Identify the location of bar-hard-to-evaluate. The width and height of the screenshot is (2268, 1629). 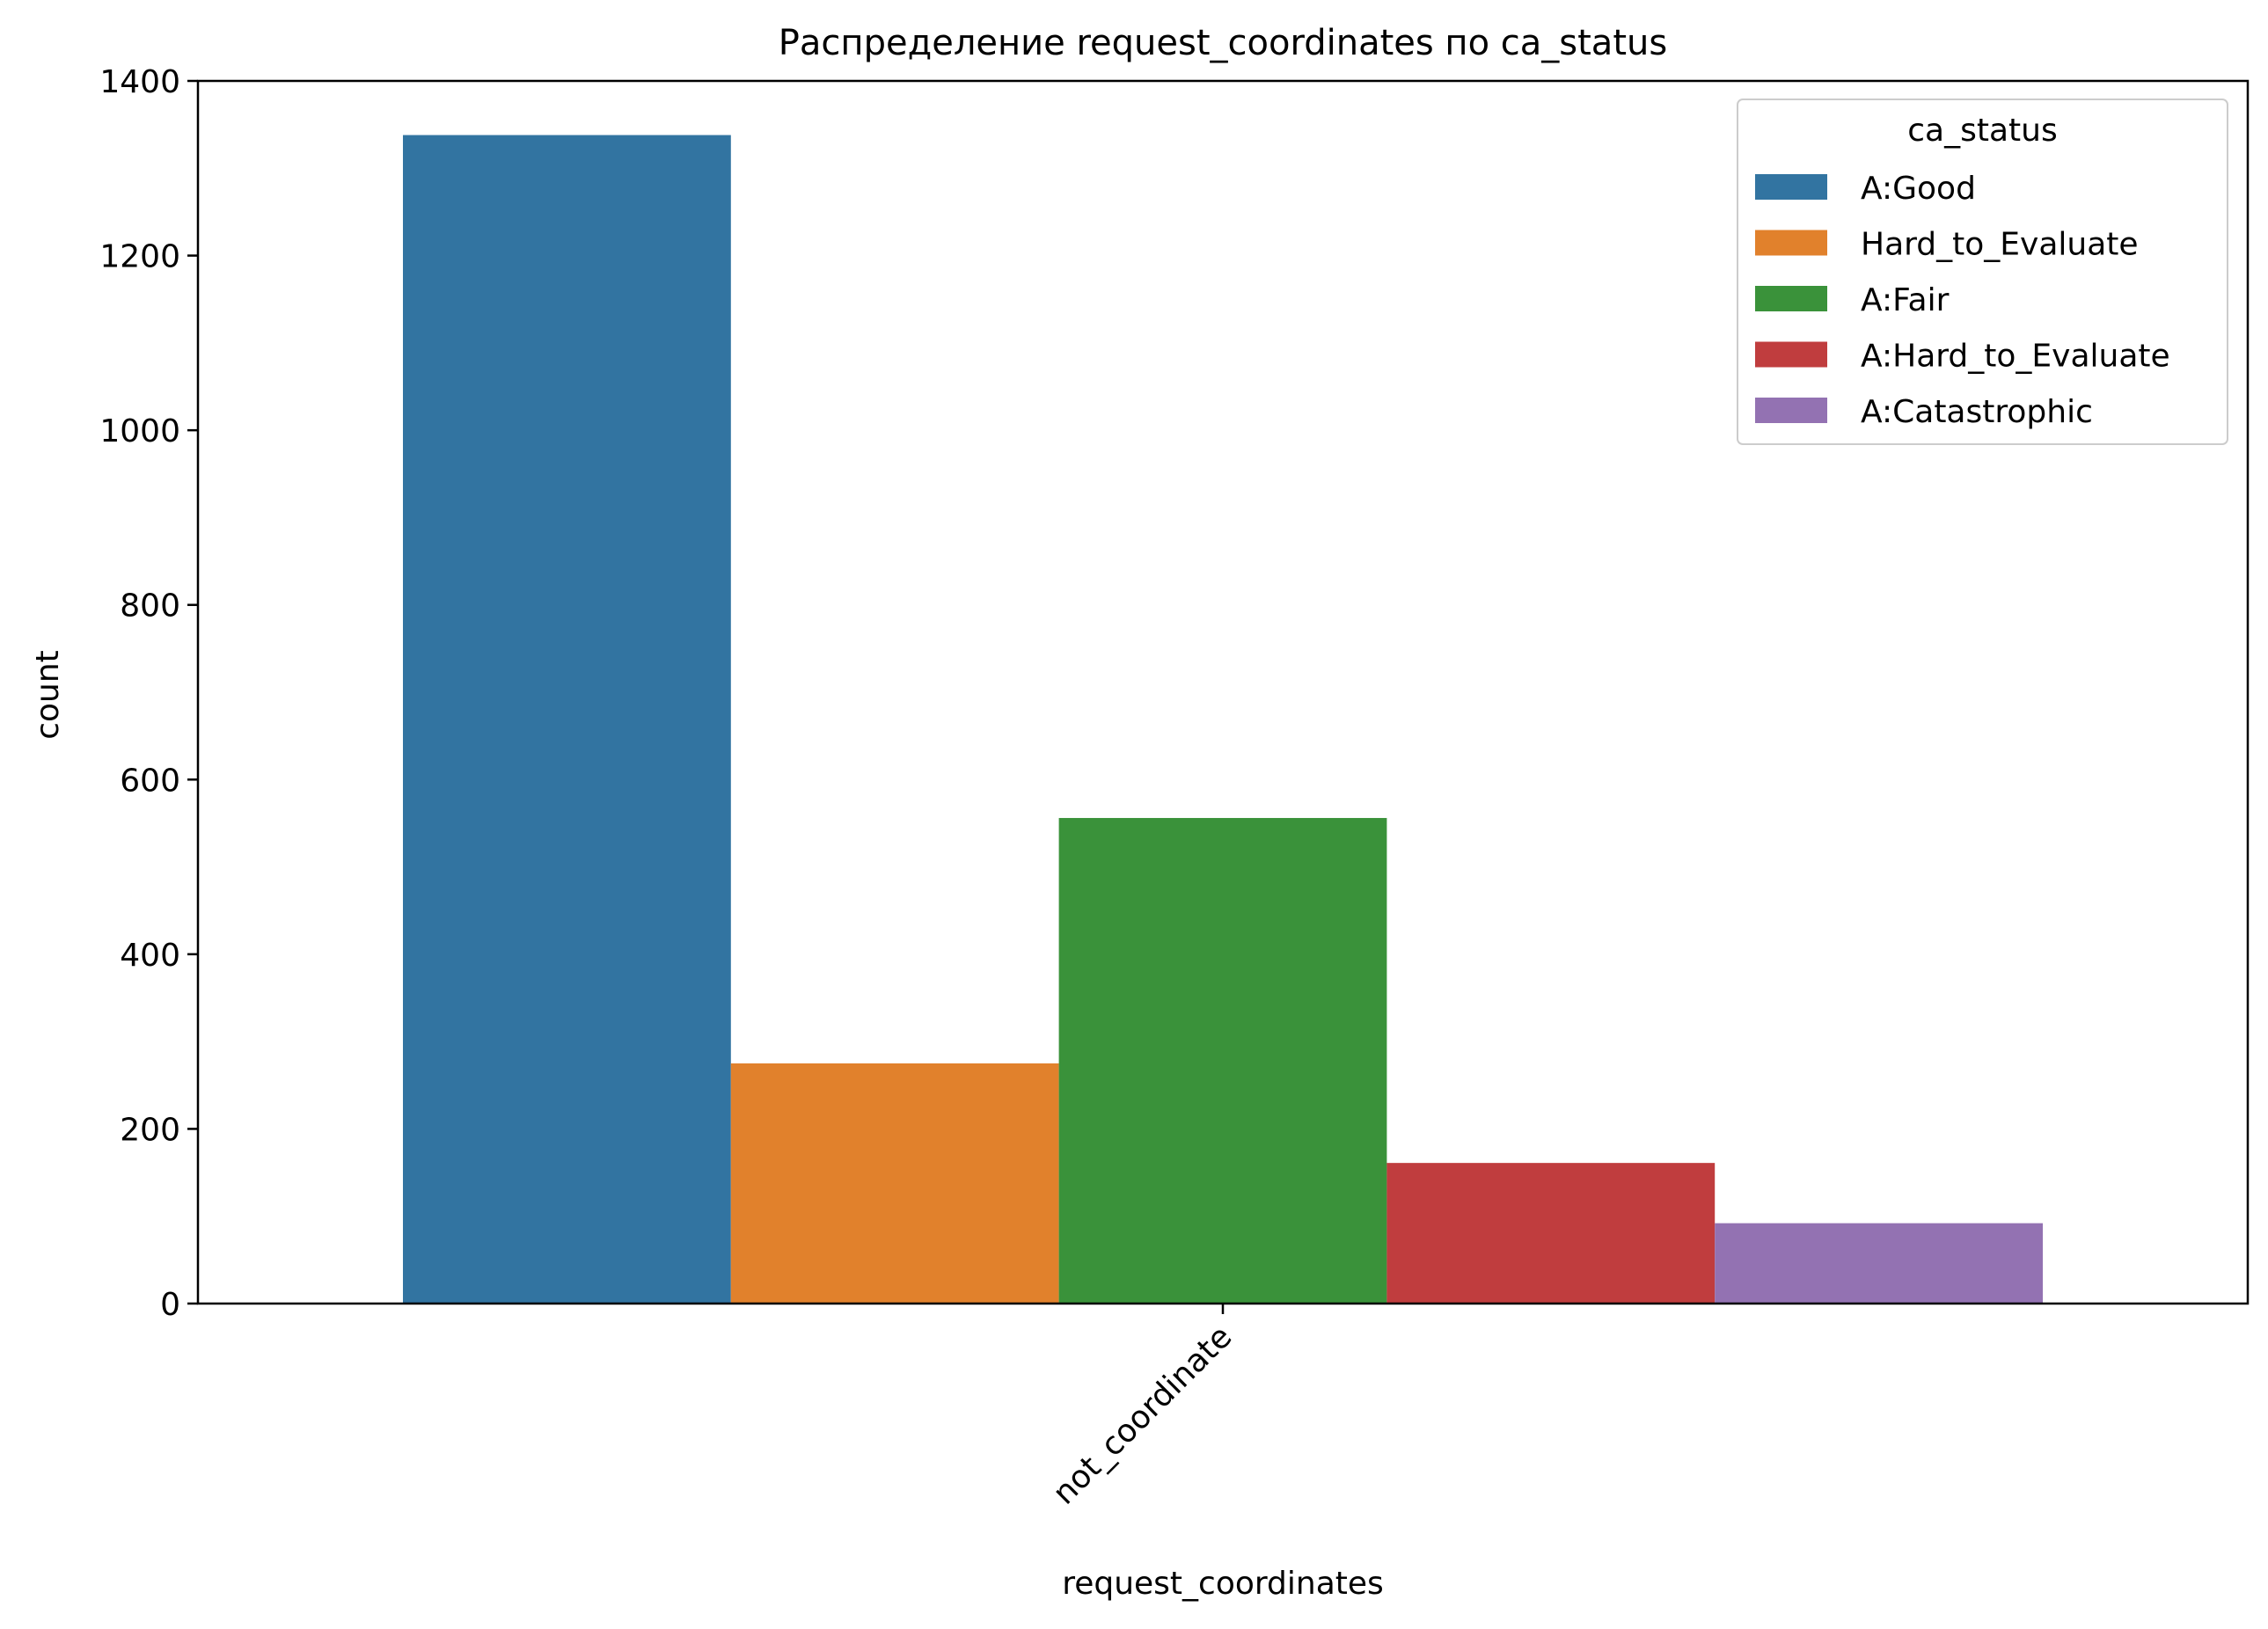
(894, 1183).